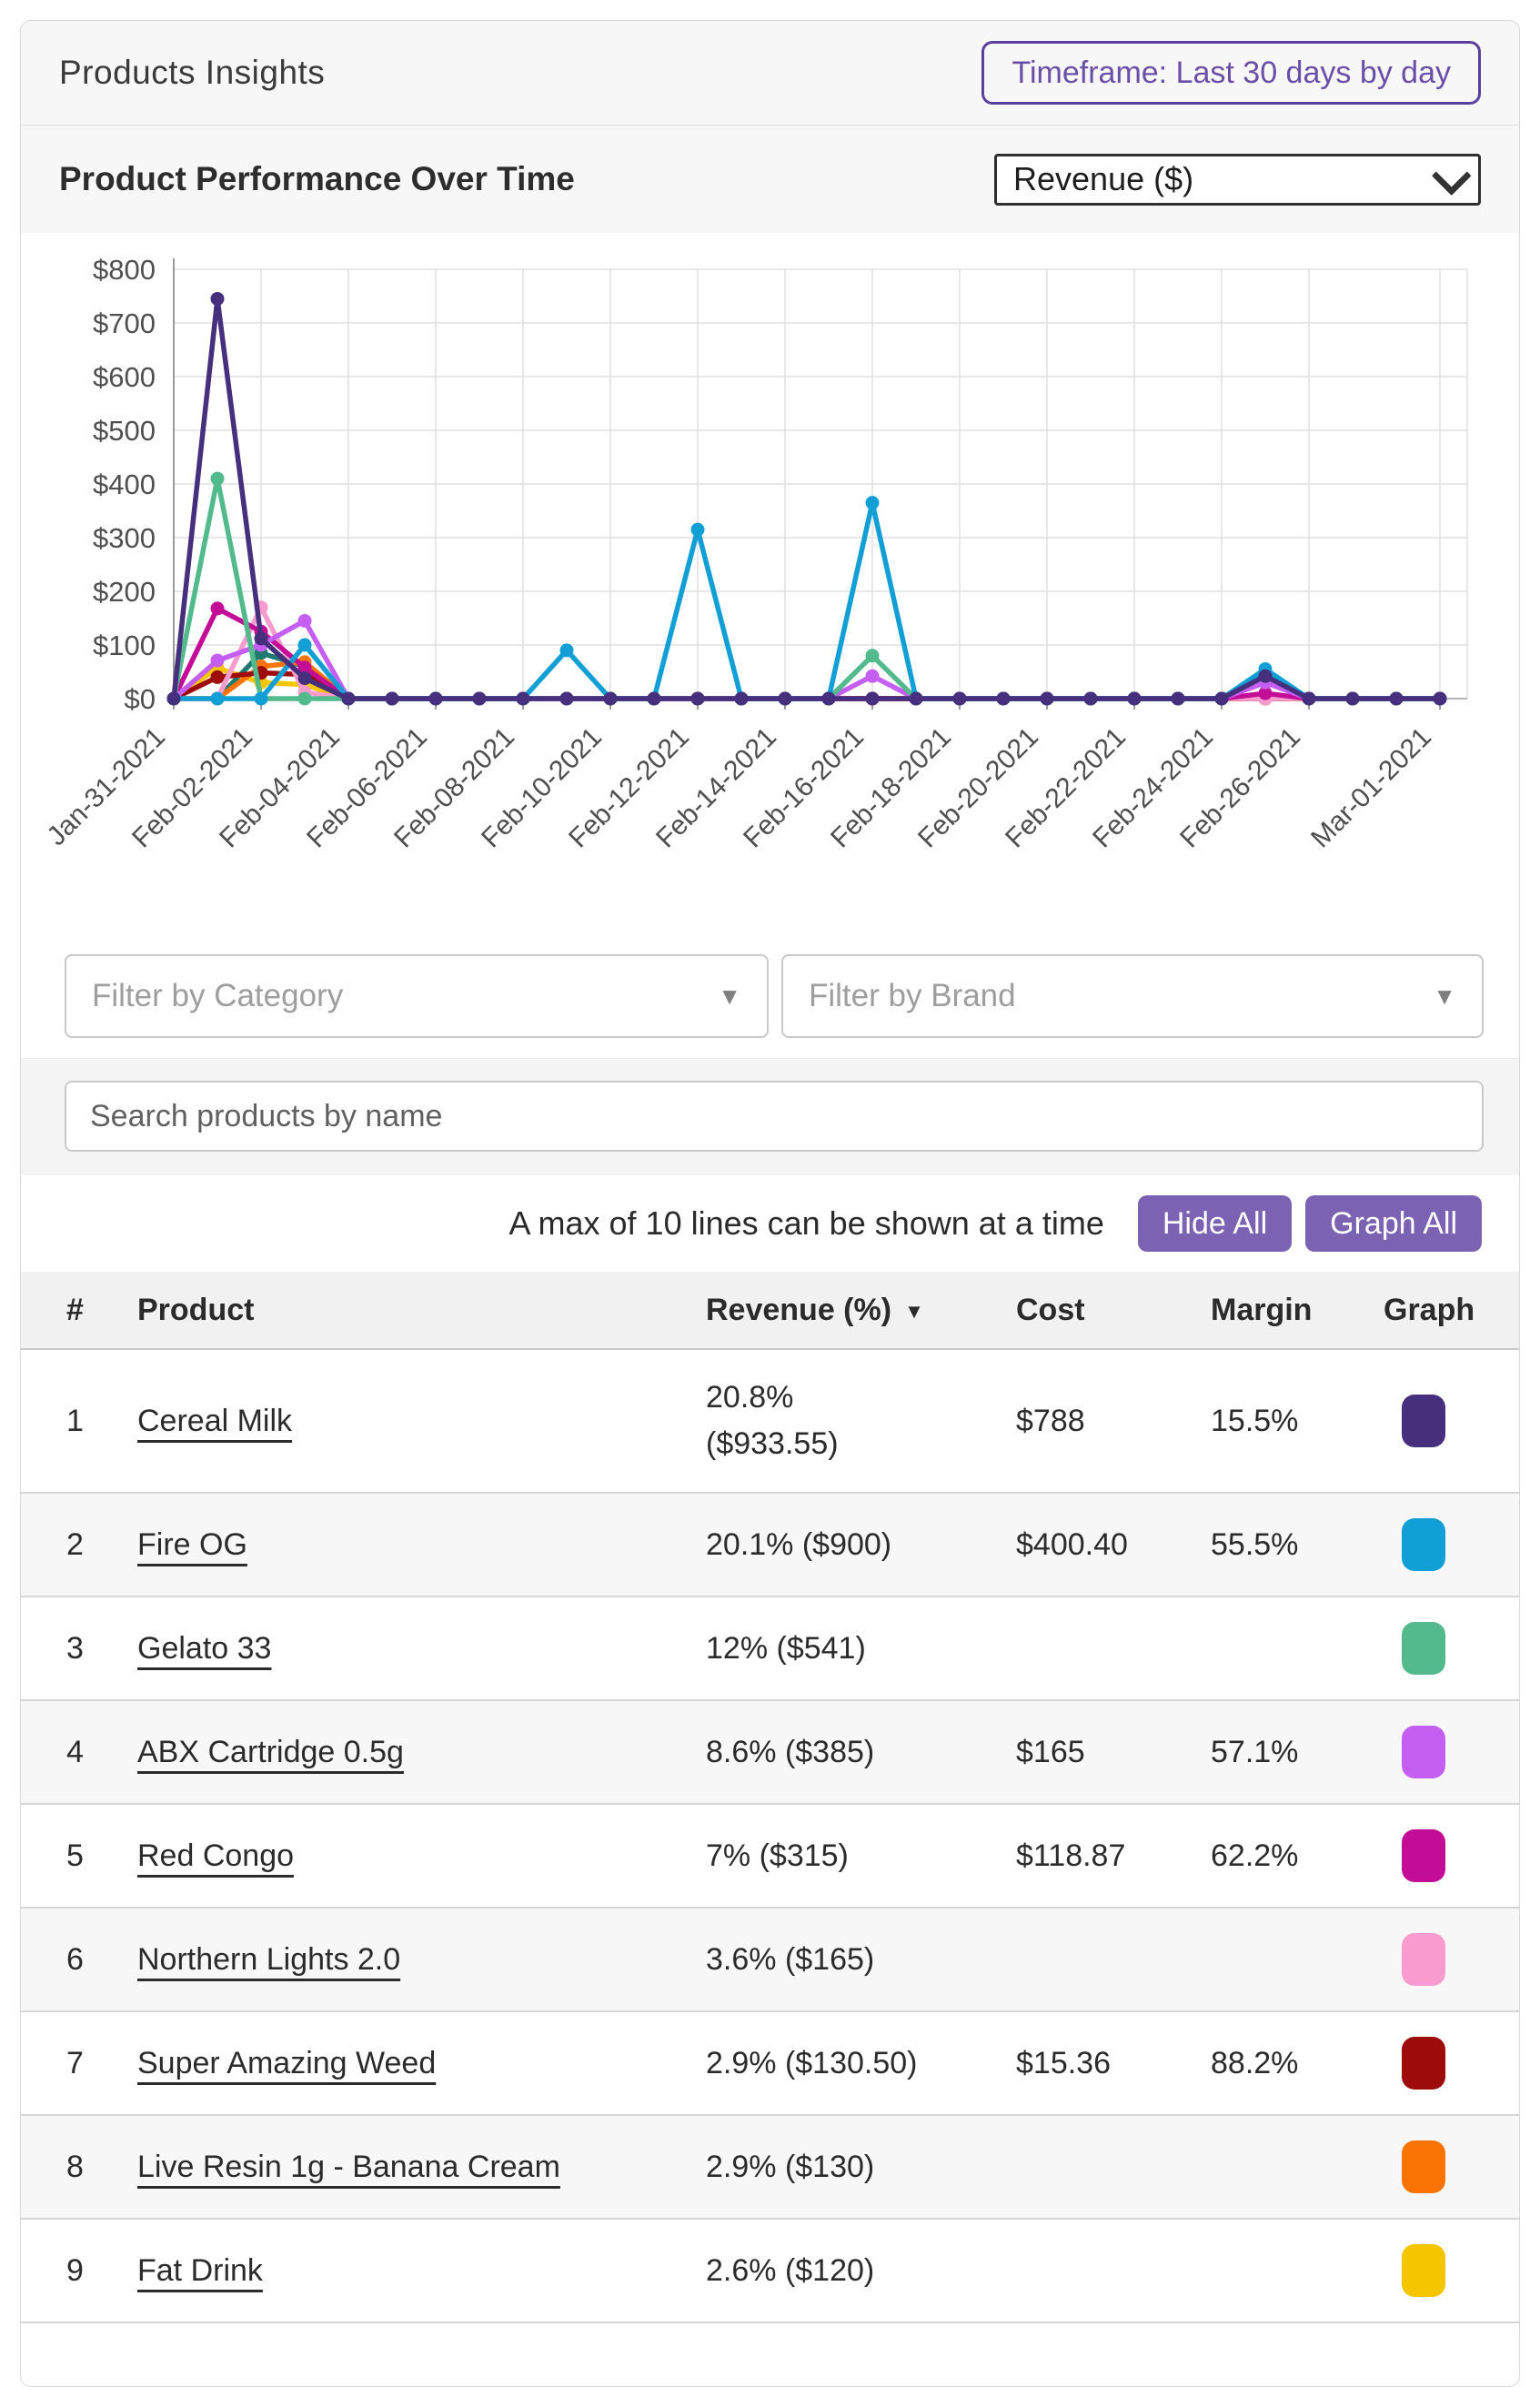  I want to click on row-number: 3, so click(75, 1648).